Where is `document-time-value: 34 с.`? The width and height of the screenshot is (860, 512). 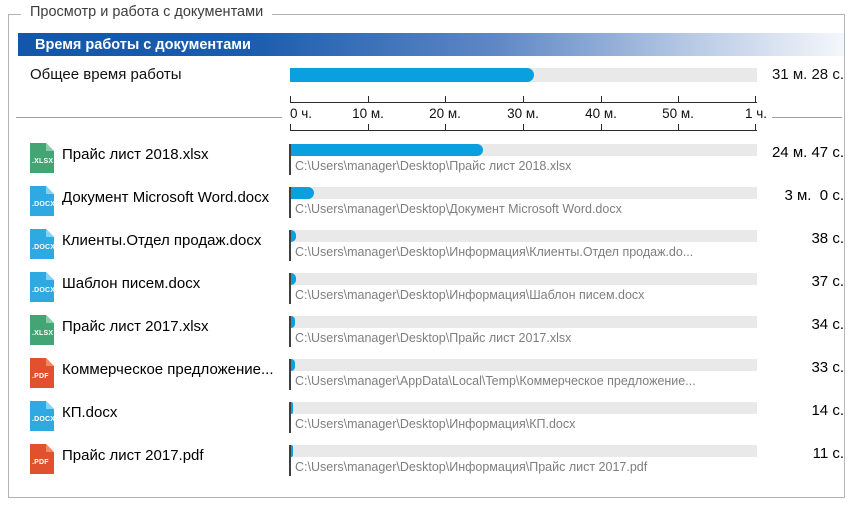 document-time-value: 34 с. is located at coordinates (827, 324).